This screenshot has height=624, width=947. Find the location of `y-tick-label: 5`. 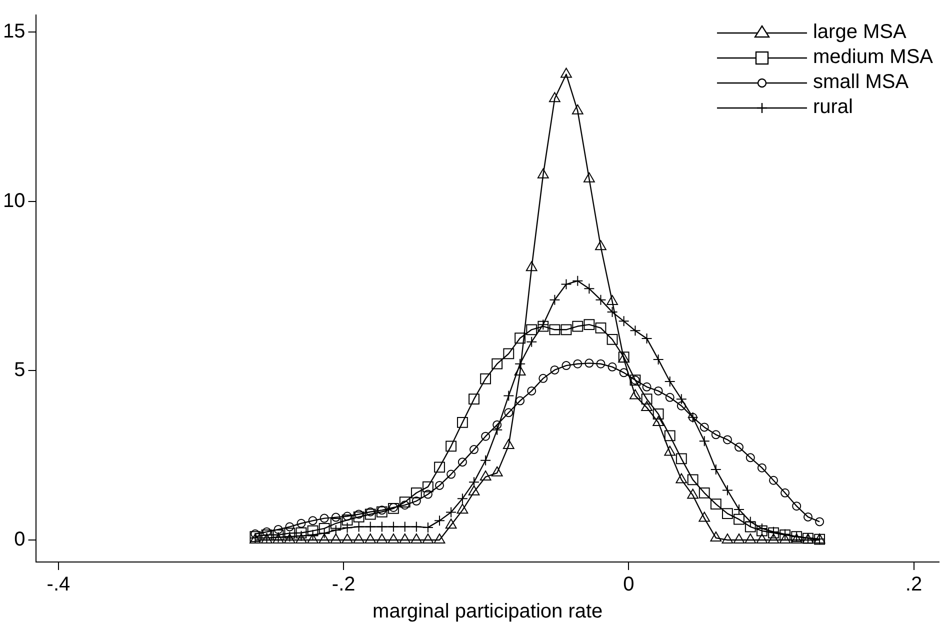

y-tick-label: 5 is located at coordinates (20, 370).